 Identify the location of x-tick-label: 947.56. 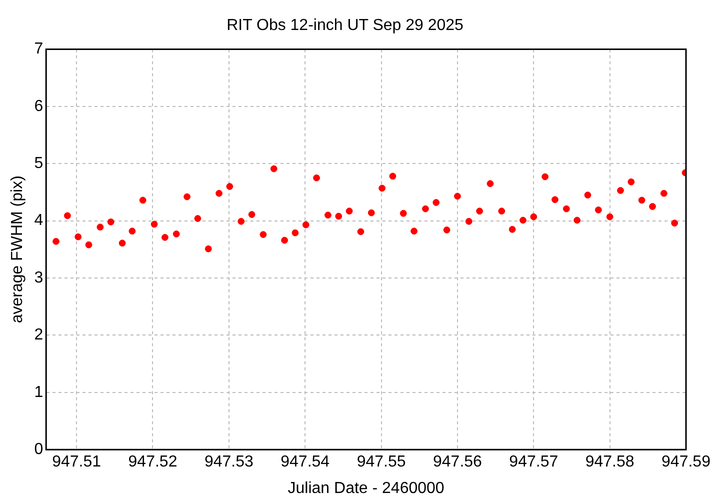
(457, 462).